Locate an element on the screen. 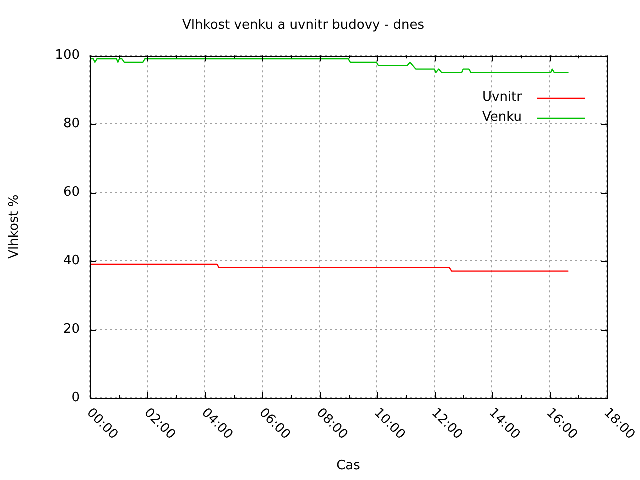 The image size is (640, 480). chart-title: Vlhkost venku a uvnitr budovy - dnes is located at coordinates (303, 26).